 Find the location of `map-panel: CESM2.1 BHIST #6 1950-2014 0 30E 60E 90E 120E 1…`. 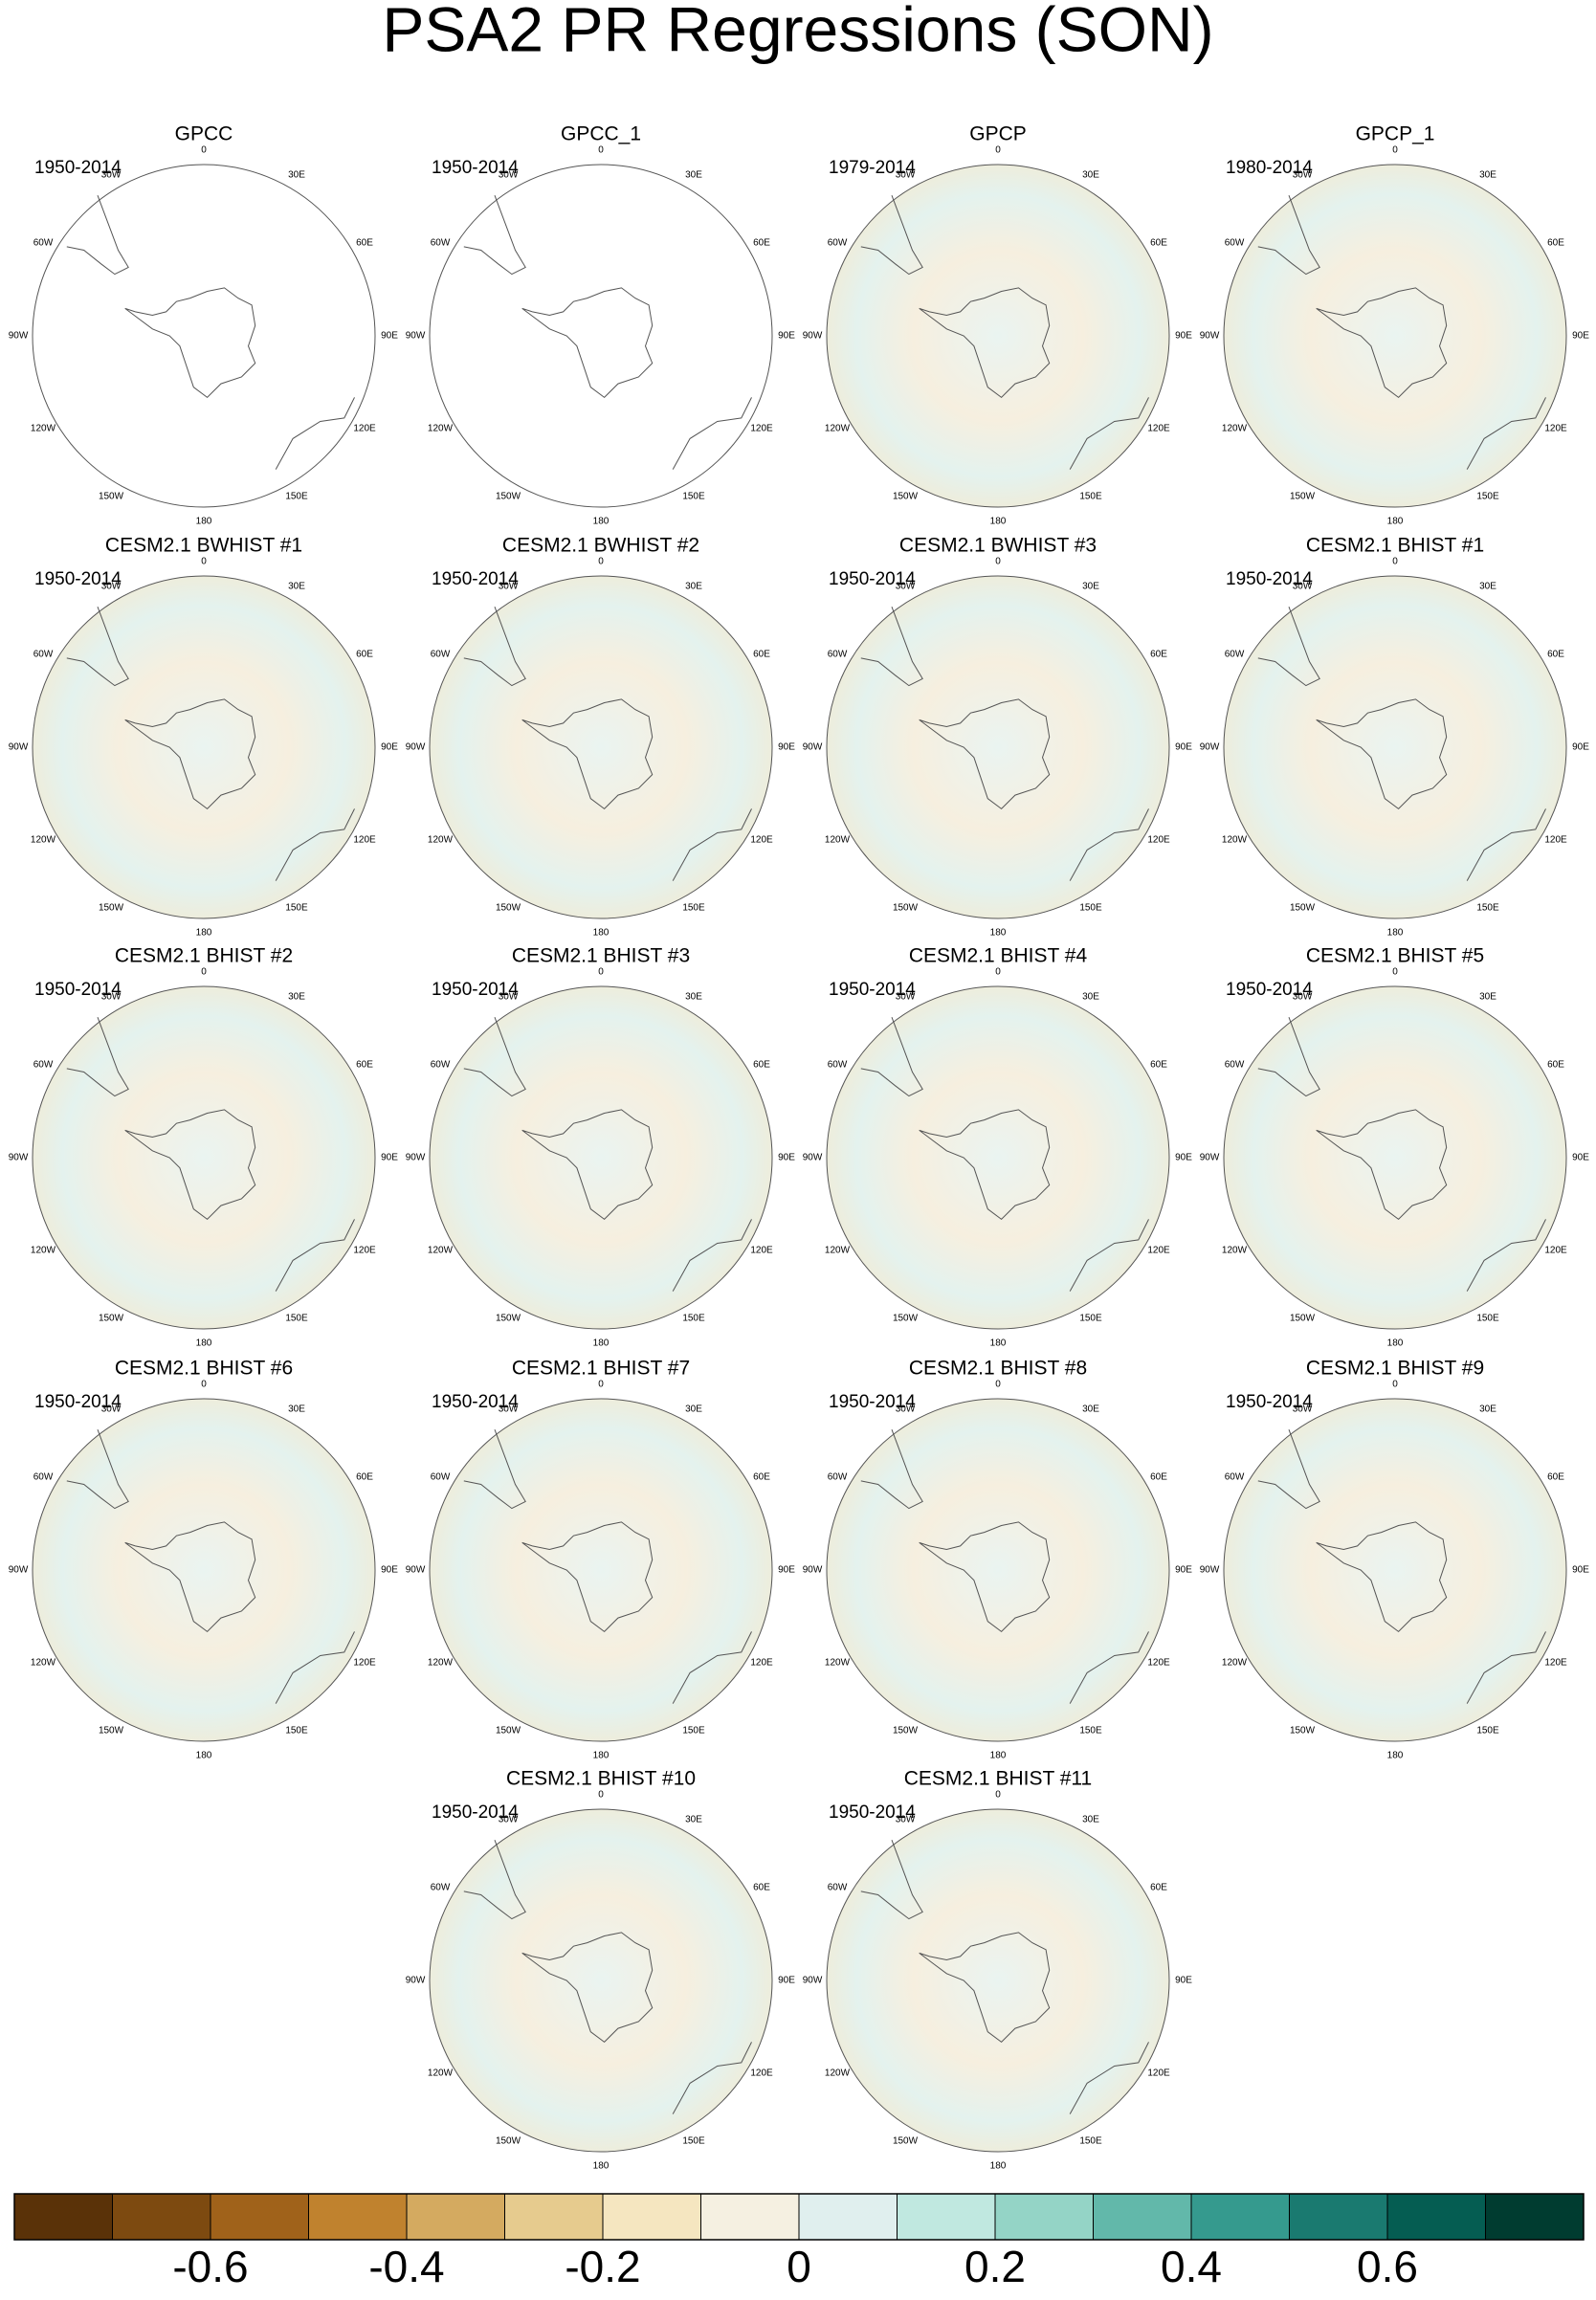

map-panel: CESM2.1 BHIST #6 1950-2014 0 30E 60E 90E 120E 1… is located at coordinates (204, 1559).